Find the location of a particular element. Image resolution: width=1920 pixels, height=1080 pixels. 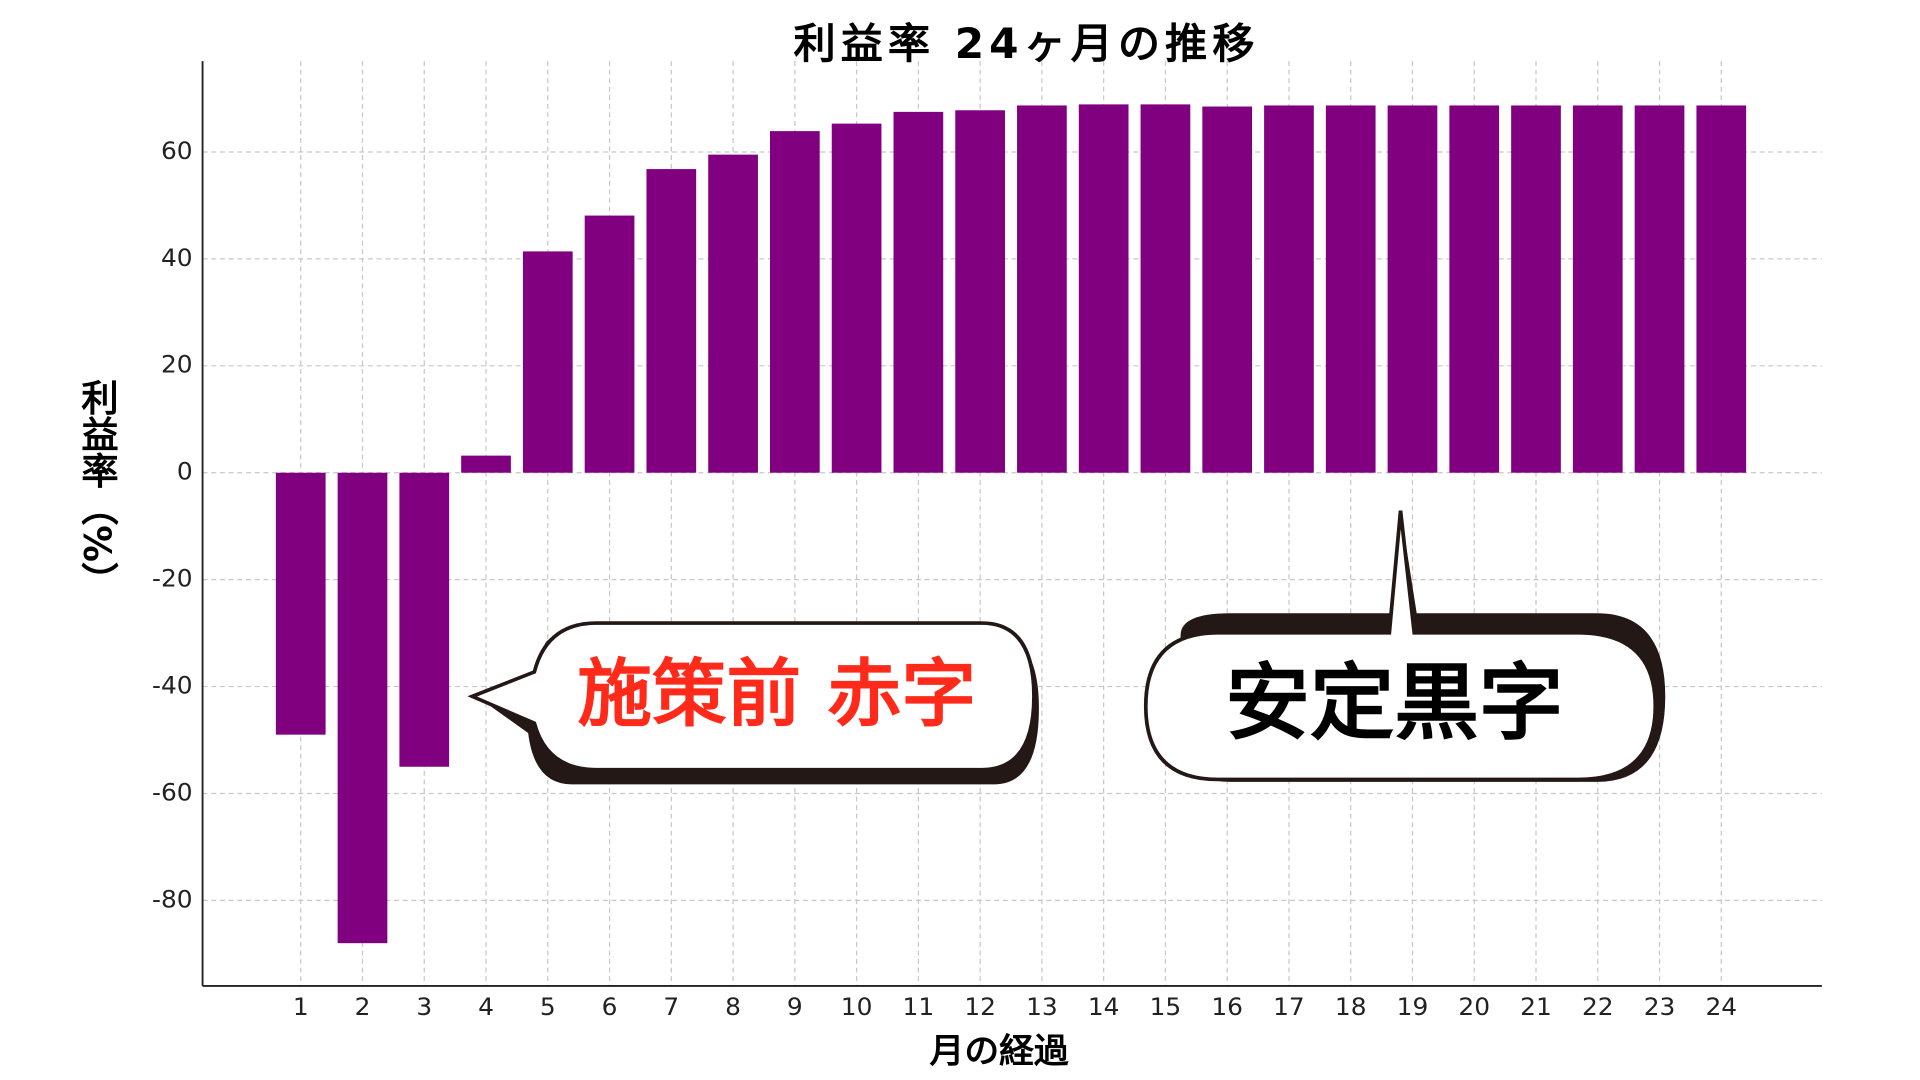

x-tick-label: 9 is located at coordinates (795, 1006).